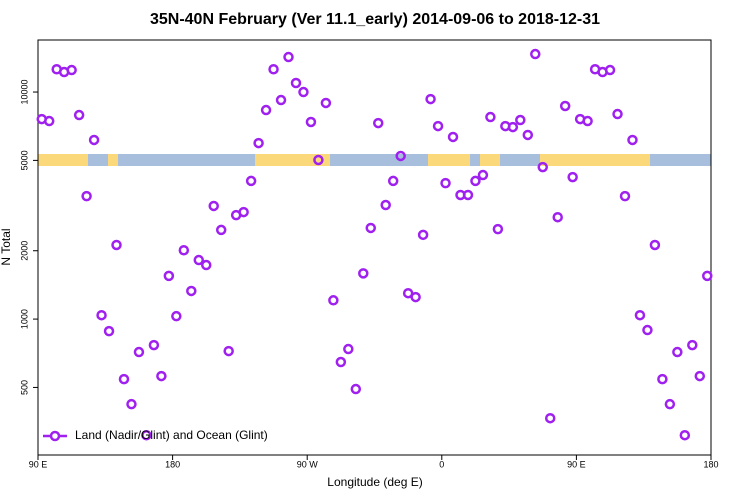  I want to click on y-tick-label: 1000, so click(24, 319).